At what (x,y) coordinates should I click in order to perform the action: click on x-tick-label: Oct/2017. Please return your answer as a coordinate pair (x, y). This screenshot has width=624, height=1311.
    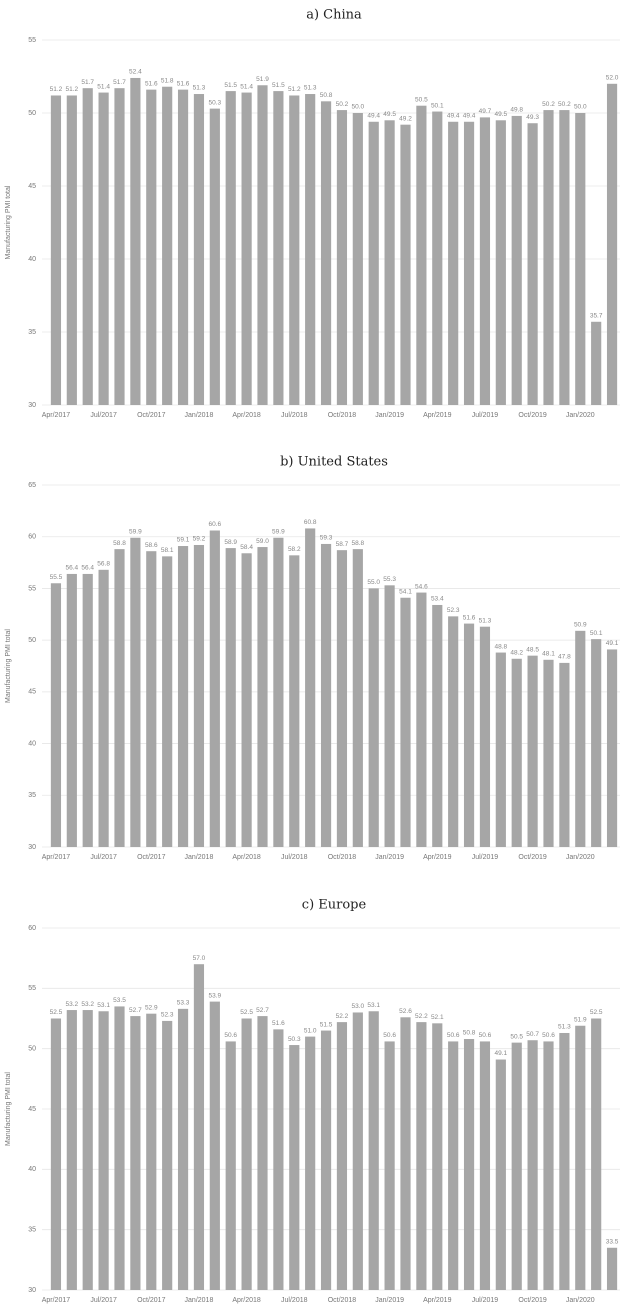
    Looking at the image, I should click on (151, 1300).